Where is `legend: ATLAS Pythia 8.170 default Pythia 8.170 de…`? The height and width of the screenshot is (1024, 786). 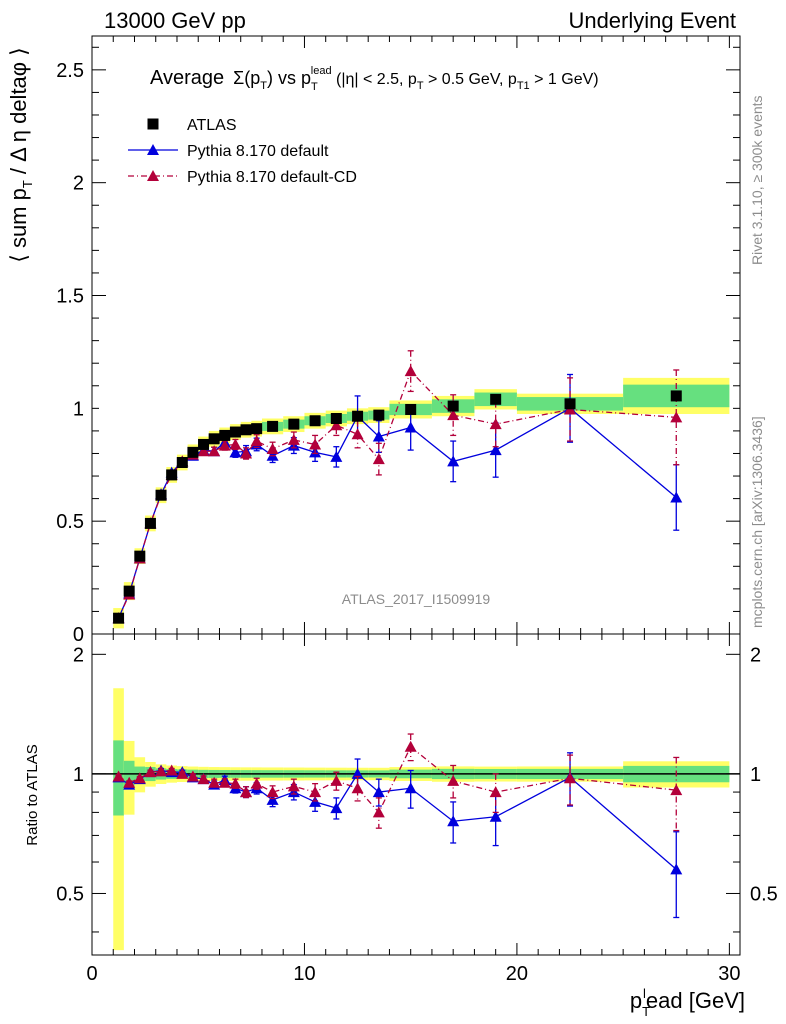 legend: ATLAS Pythia 8.170 default Pythia 8.170 de… is located at coordinates (242, 151).